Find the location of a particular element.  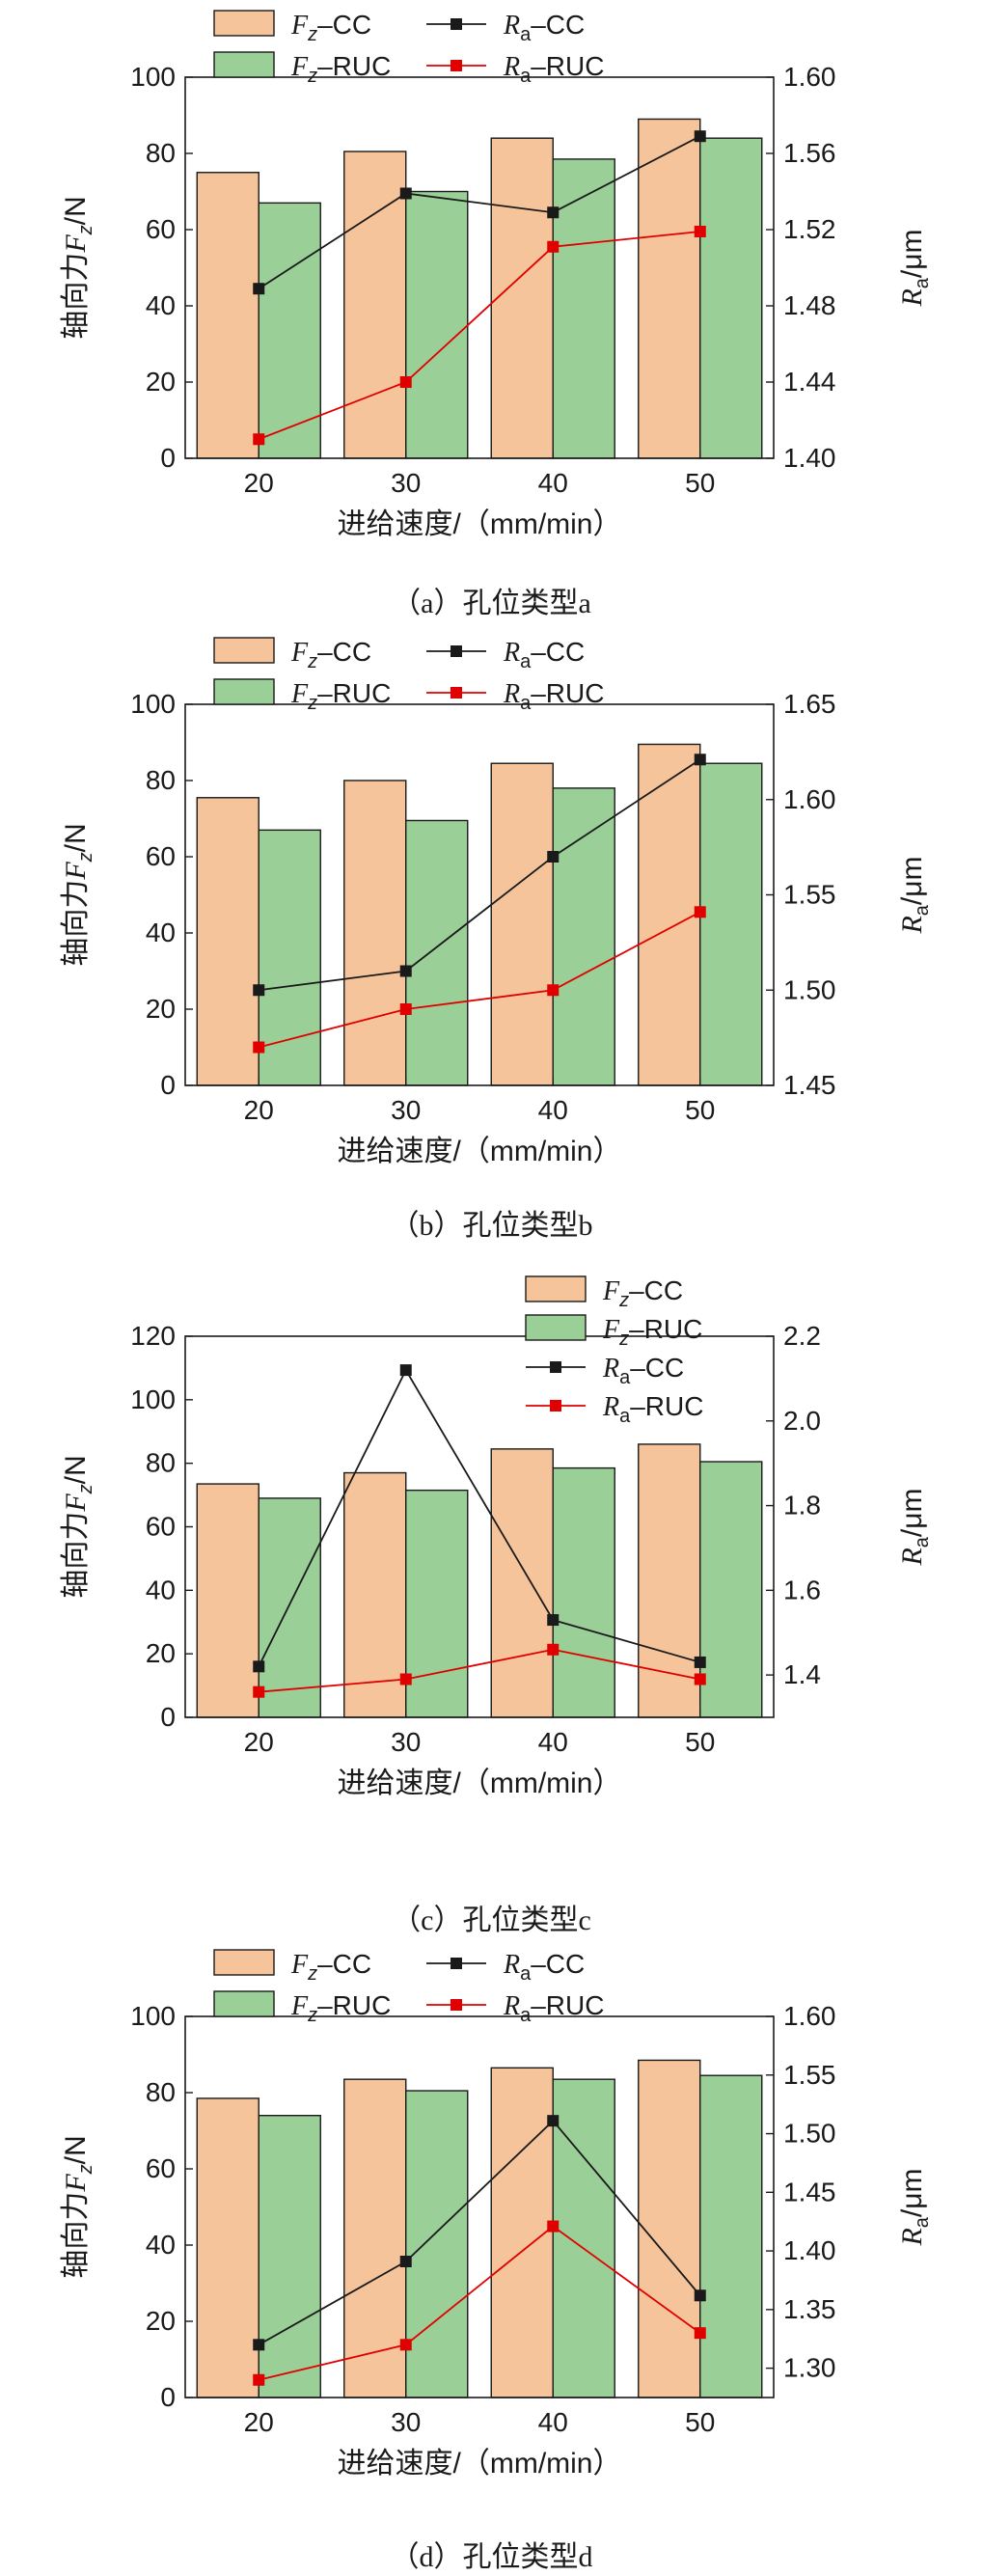

y2-tick-label: 1.44 is located at coordinates (809, 382).